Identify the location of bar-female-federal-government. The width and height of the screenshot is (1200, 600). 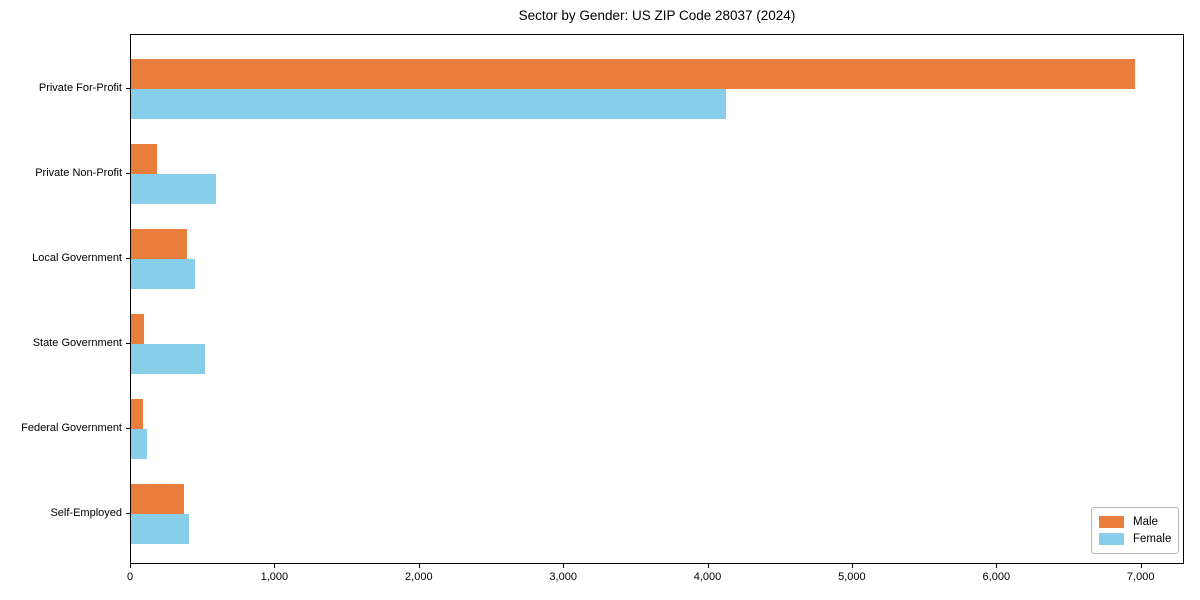
(139, 444).